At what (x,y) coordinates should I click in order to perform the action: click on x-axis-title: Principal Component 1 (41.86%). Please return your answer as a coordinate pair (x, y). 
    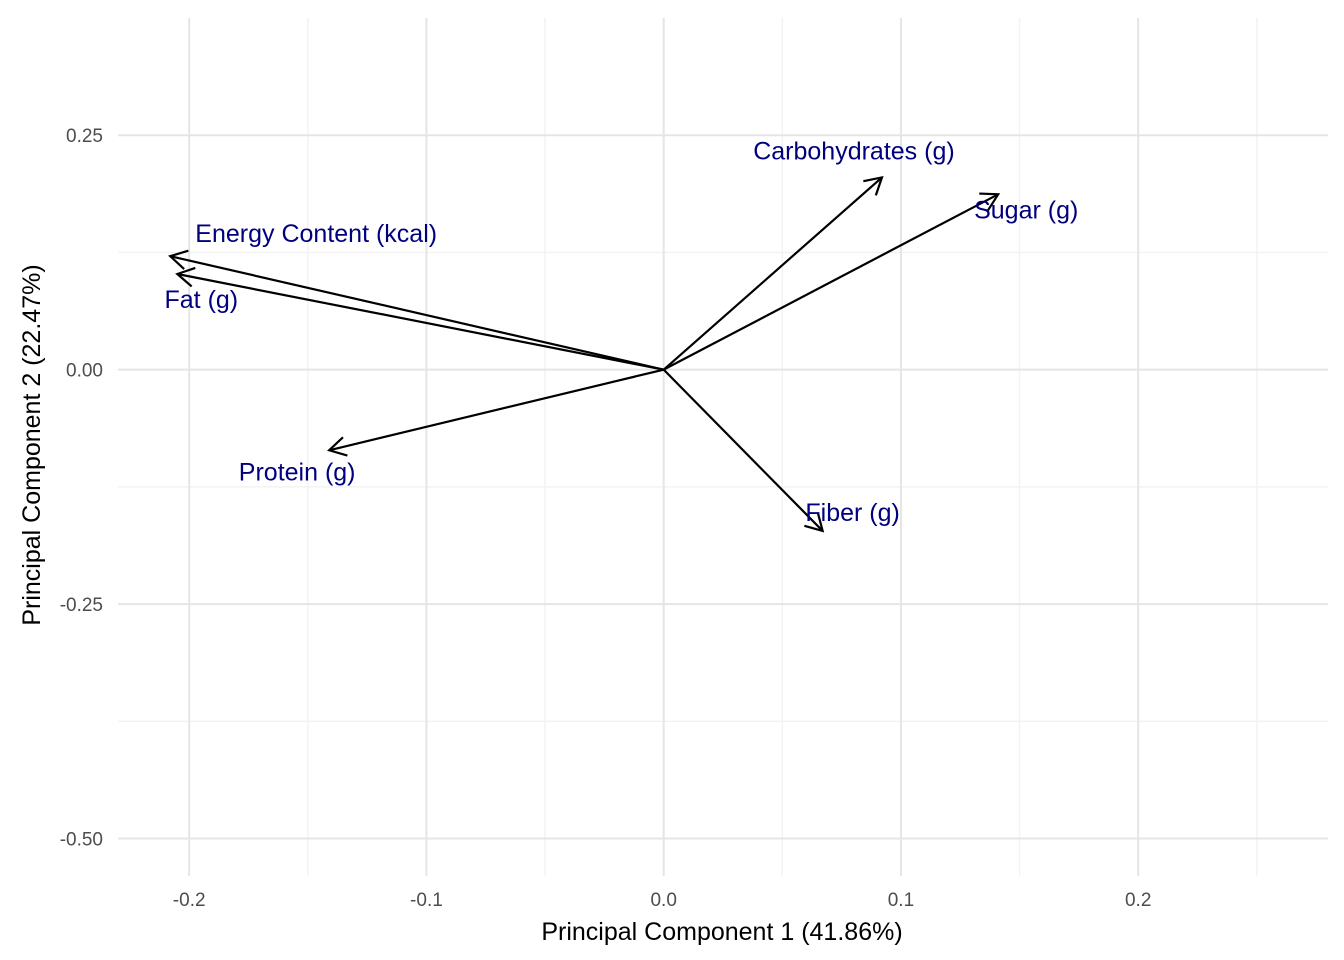
    Looking at the image, I should click on (721, 932).